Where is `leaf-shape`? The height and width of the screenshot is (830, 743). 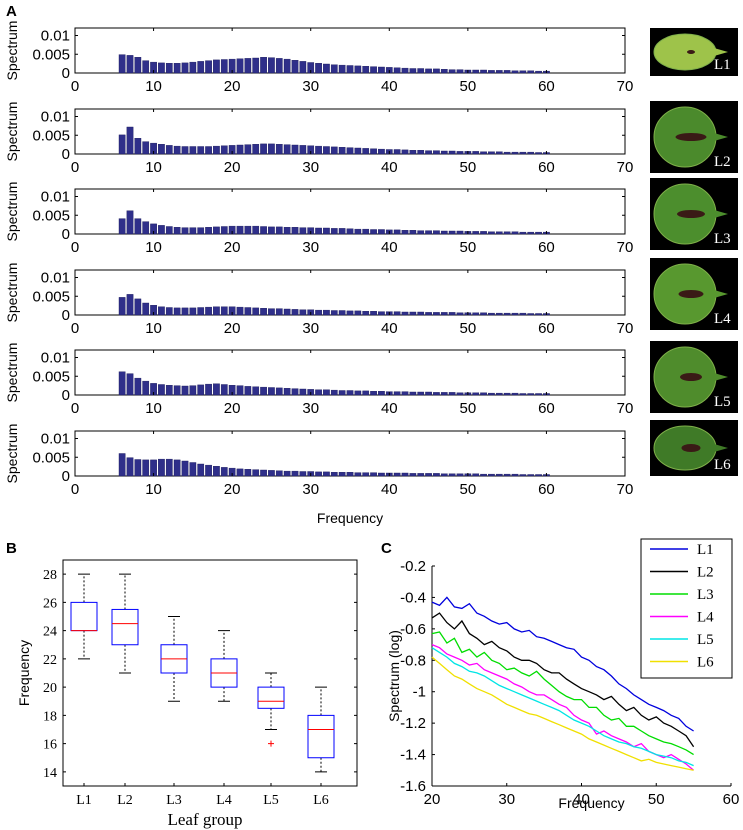
leaf-shape is located at coordinates (685, 52).